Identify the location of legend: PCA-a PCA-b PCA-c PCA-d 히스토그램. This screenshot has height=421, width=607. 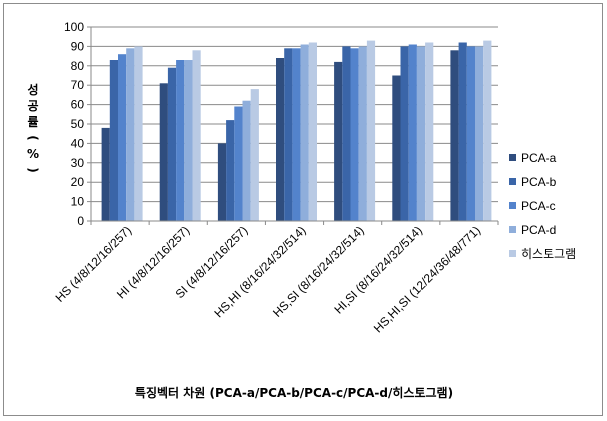
(542, 206).